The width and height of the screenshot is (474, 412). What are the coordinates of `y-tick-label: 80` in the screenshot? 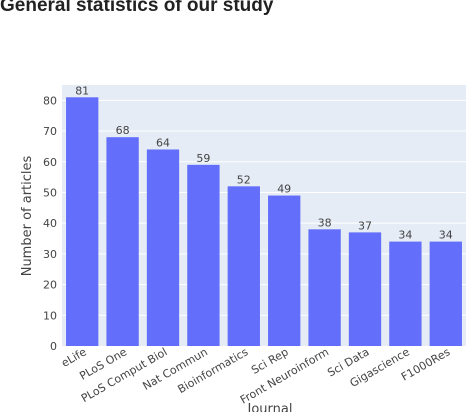 It's located at (50, 100).